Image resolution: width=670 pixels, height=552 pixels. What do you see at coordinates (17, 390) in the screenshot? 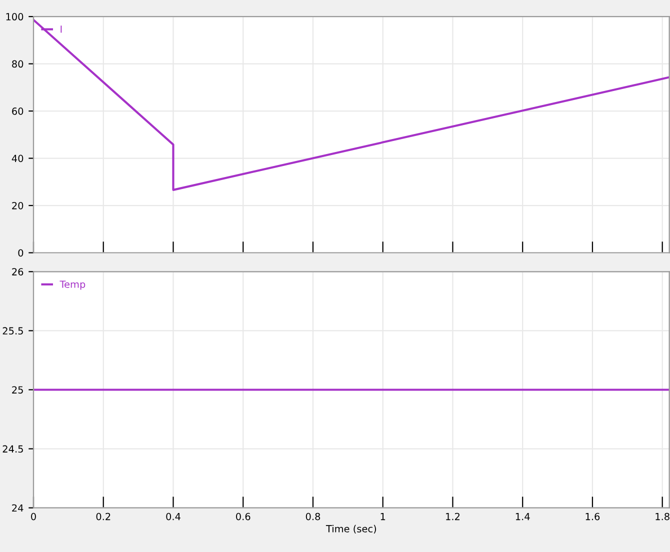
I see `y-tick-label: 25` at bounding box center [17, 390].